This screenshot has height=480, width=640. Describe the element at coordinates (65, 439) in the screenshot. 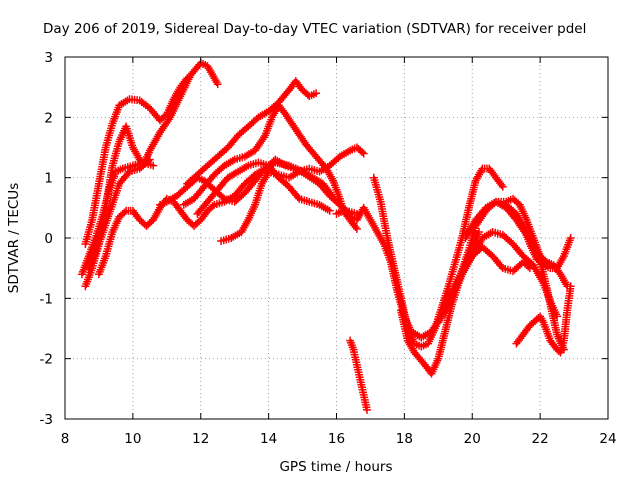

I see `x-tick-label: 8` at that location.